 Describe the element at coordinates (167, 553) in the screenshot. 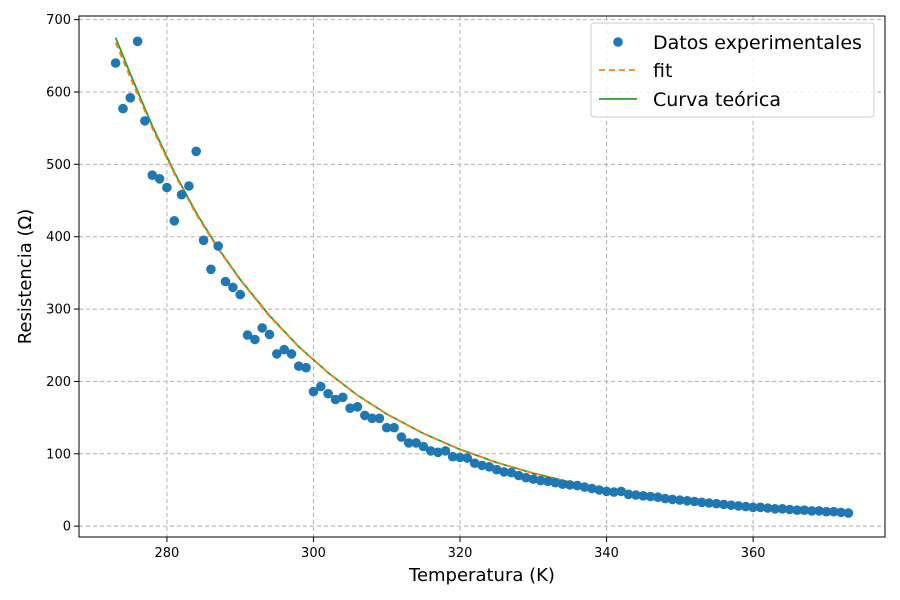

I see `x-tick-label: 280` at that location.